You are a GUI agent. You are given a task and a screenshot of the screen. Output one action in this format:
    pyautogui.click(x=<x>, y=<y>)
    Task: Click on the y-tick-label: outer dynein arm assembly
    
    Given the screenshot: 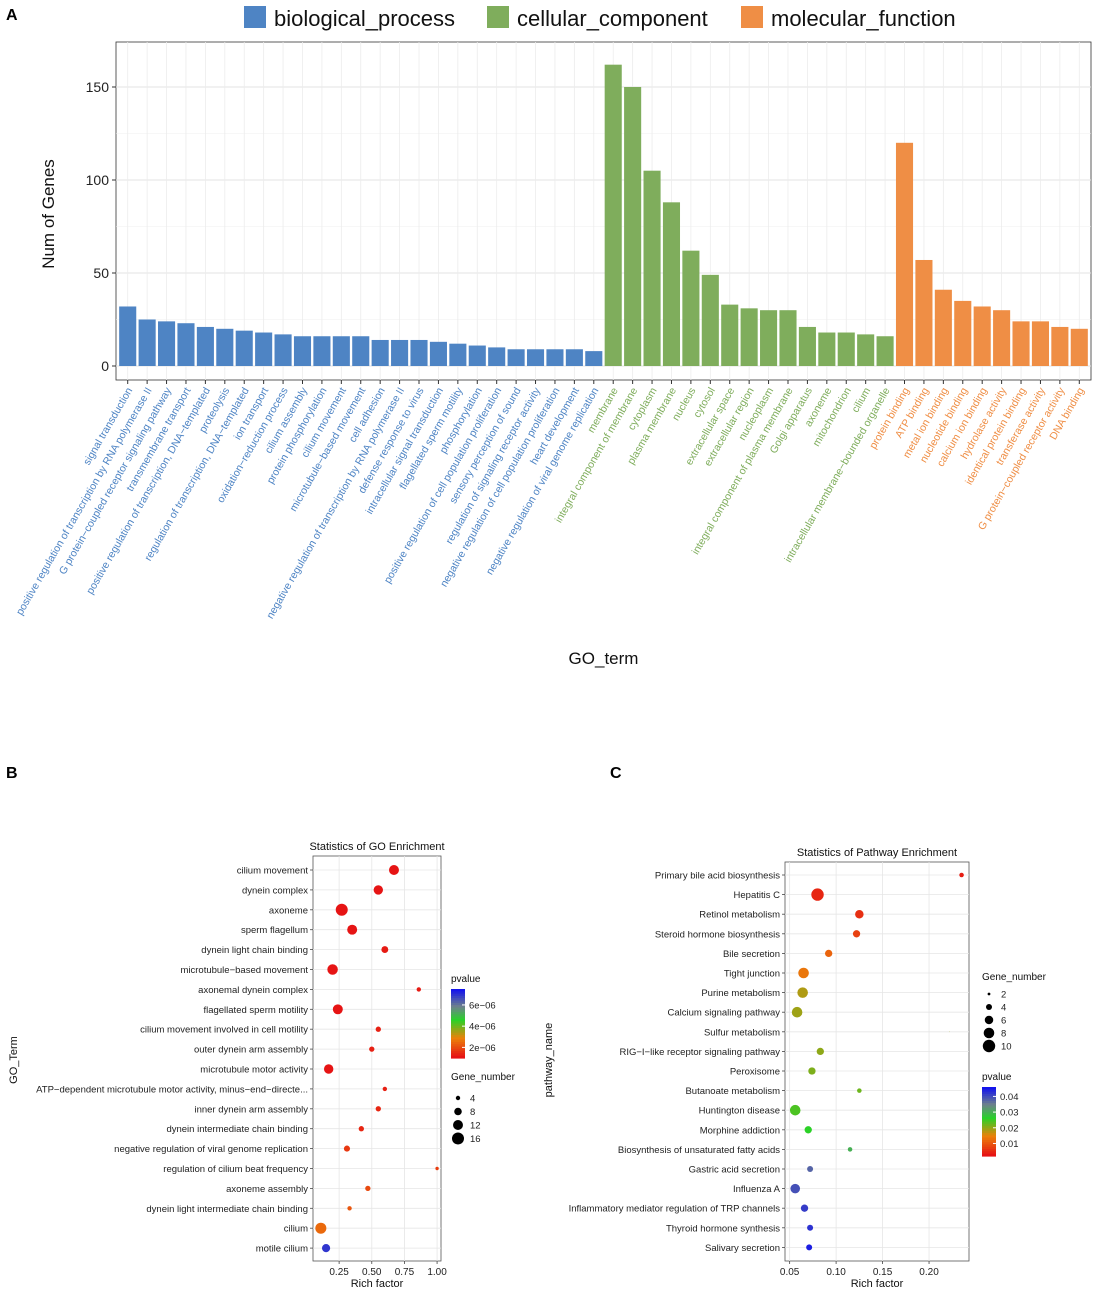 What is the action you would take?
    pyautogui.click(x=251, y=1050)
    